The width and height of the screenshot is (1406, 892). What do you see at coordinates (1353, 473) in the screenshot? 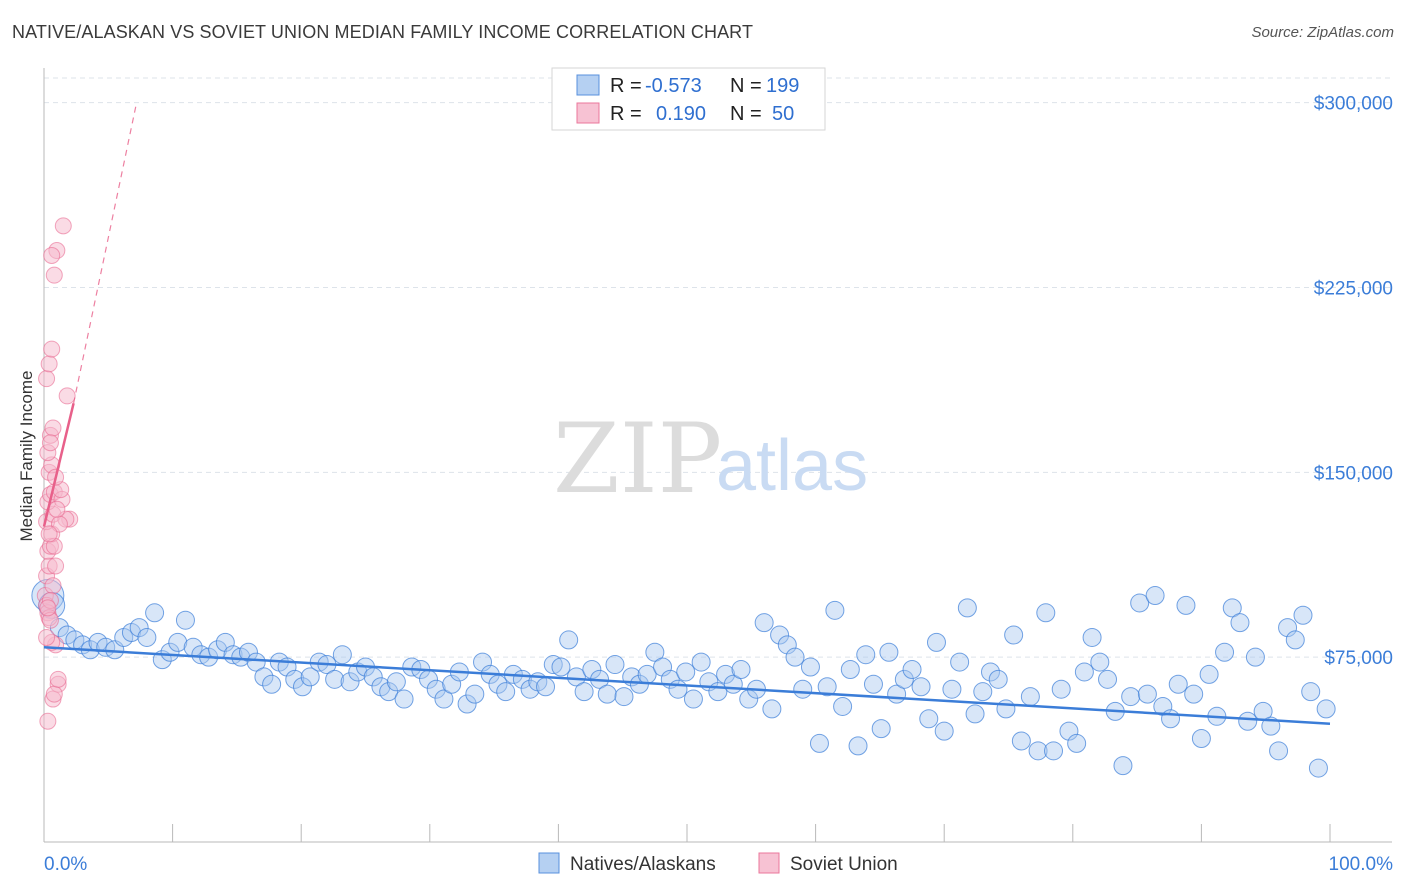
I see `y-tick-label: $150,000` at bounding box center [1353, 473].